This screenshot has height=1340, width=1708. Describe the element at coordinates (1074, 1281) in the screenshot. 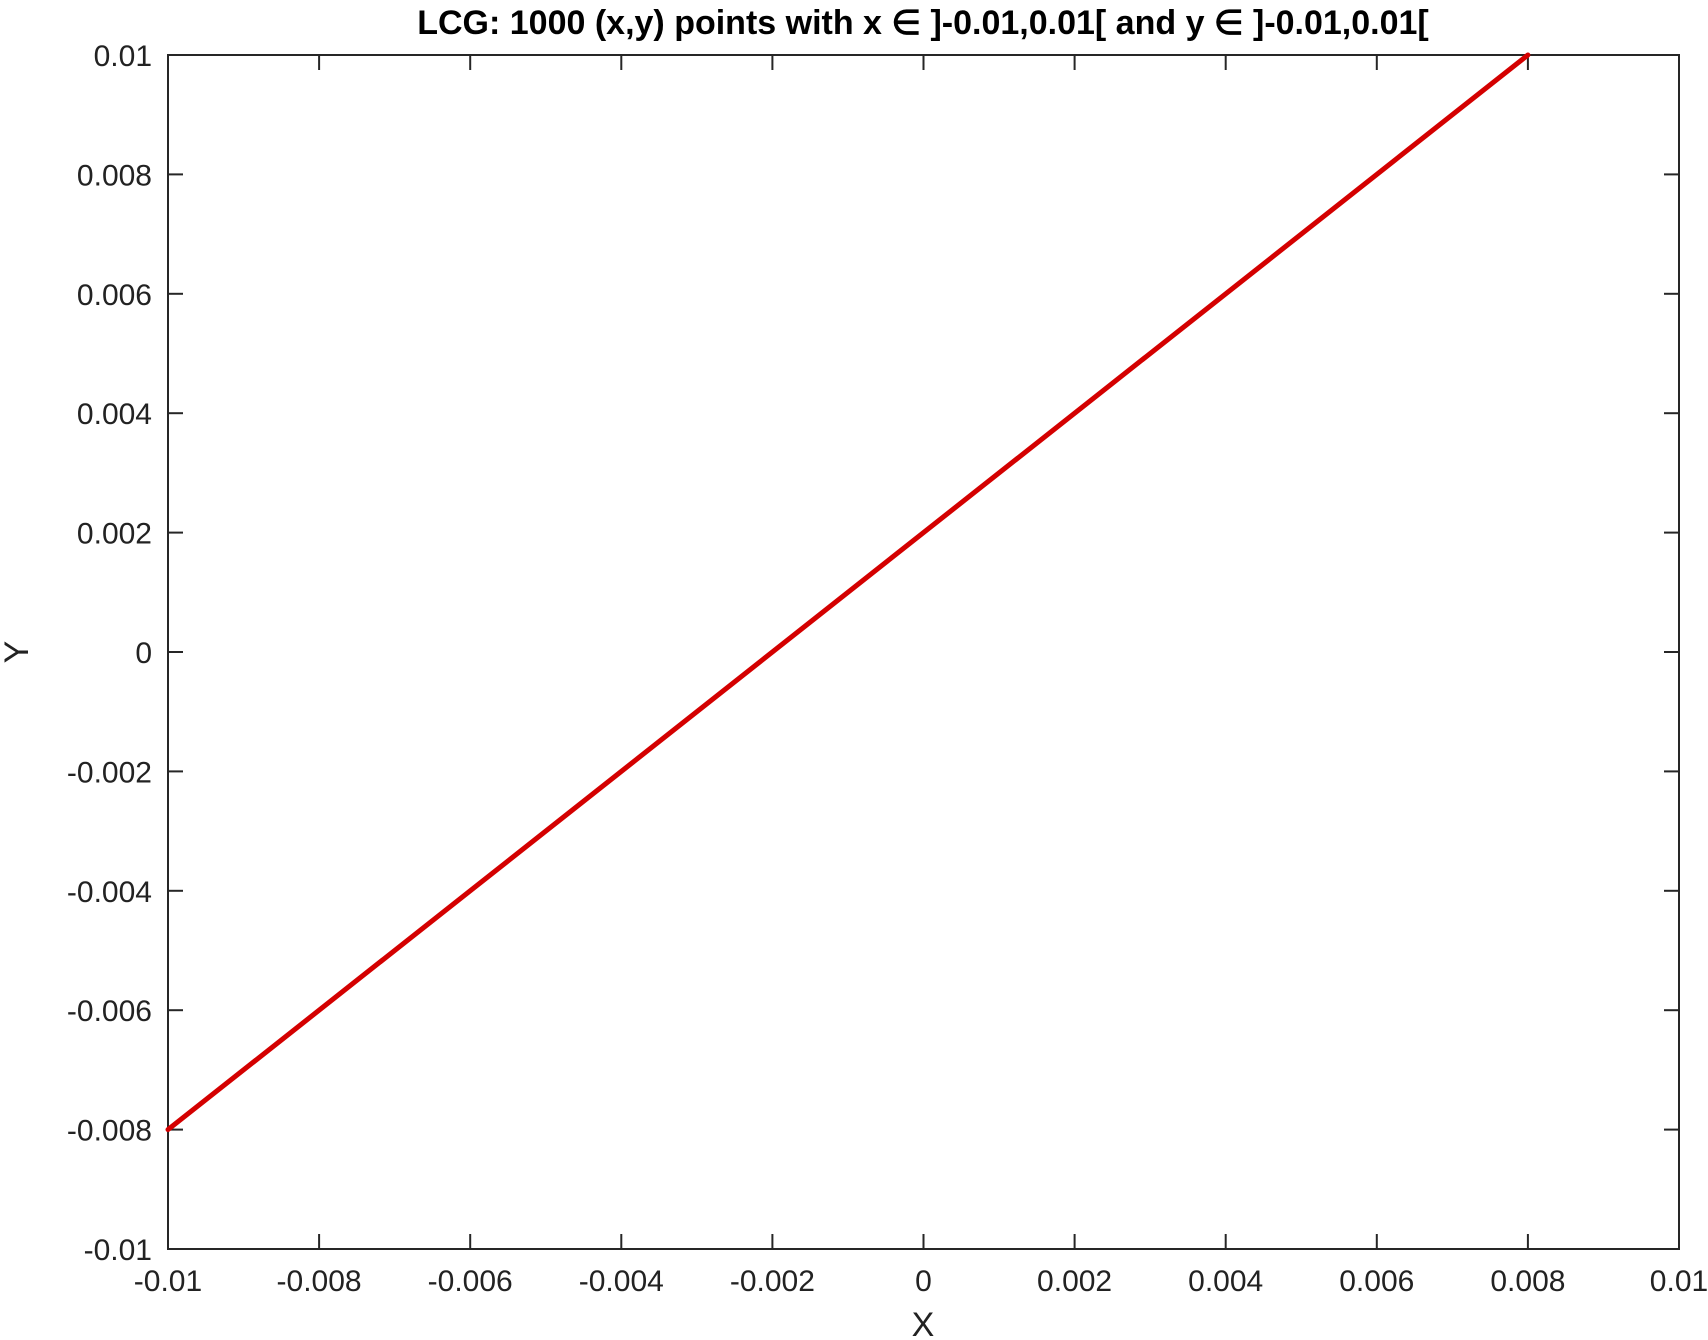

I see `x-tick-label: 0.002` at that location.